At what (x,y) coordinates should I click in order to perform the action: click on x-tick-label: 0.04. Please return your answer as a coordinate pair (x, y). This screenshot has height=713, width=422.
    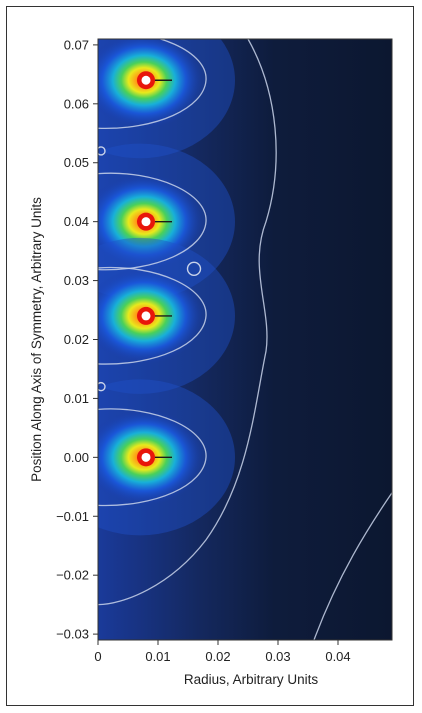
    Looking at the image, I should click on (337, 656).